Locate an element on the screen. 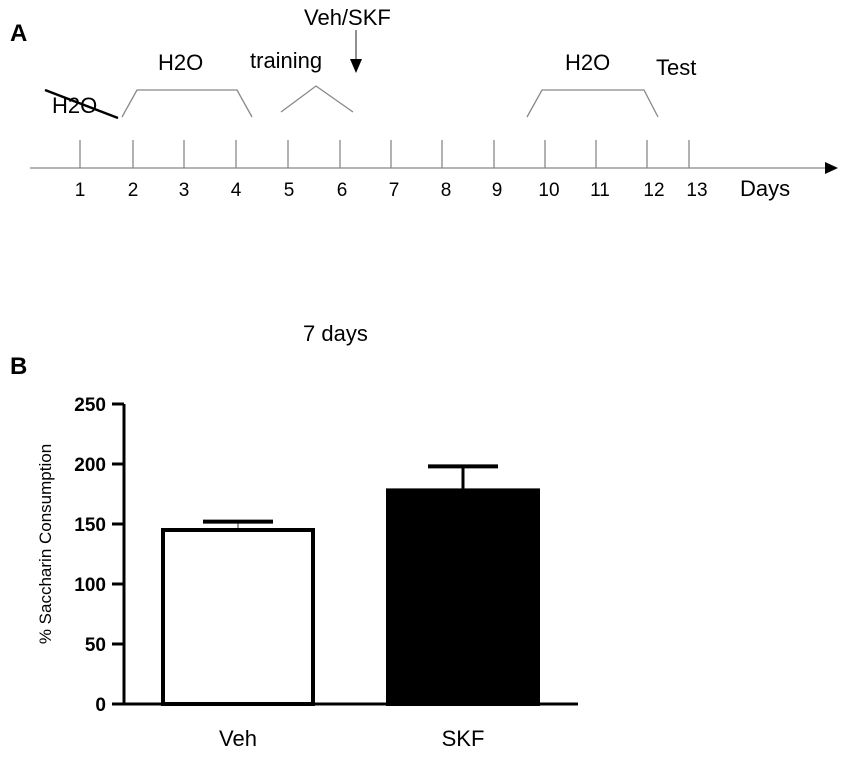 Image resolution: width=850 pixels, height=759 pixels. timeline-day-label: 8 is located at coordinates (446, 190).